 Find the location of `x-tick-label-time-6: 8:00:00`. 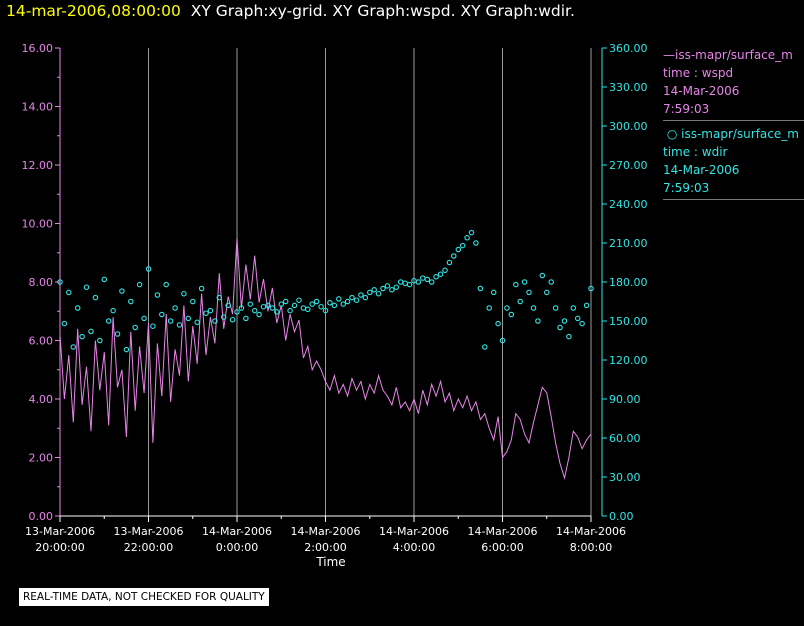

x-tick-label-time-6: 8:00:00 is located at coordinates (591, 547).